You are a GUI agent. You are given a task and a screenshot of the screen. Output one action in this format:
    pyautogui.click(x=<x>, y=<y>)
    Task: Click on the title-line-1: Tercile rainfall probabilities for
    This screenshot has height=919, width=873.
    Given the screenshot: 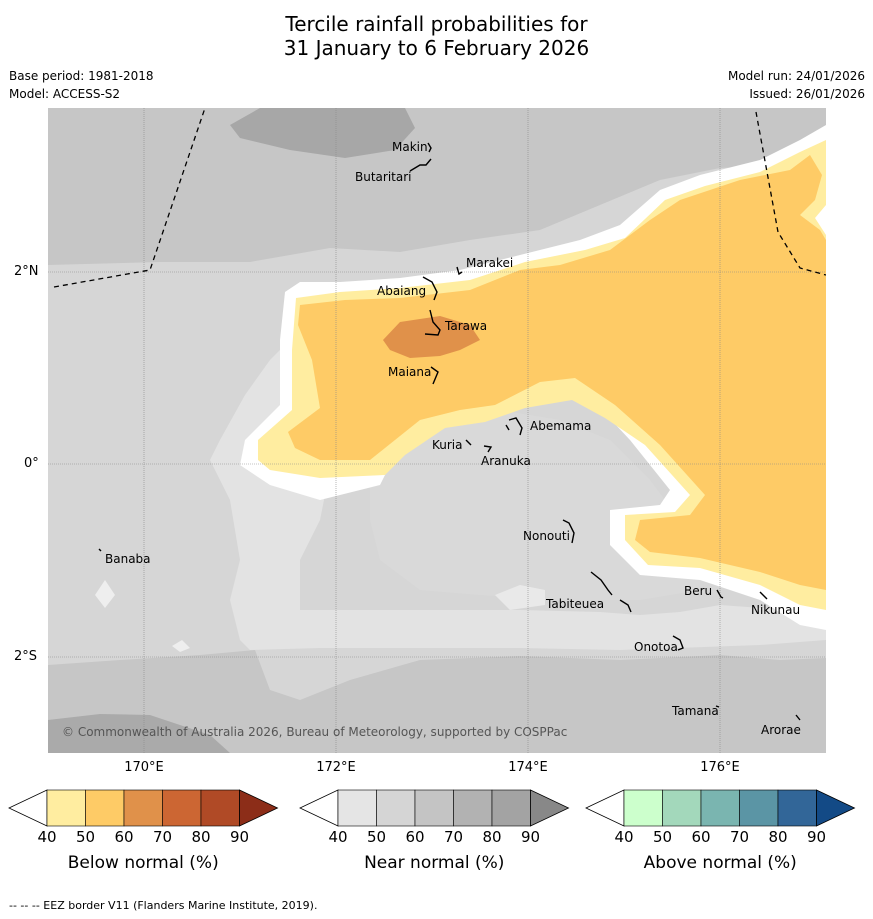 What is the action you would take?
    pyautogui.click(x=436, y=24)
    